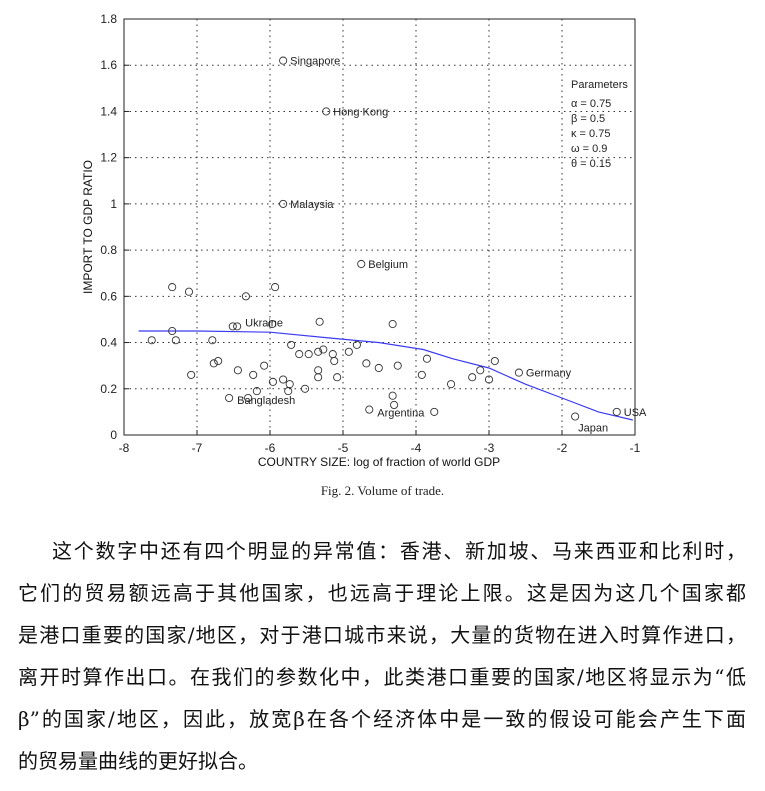 This screenshot has width=765, height=791. I want to click on param-alpha: α = 0.75, so click(591, 104).